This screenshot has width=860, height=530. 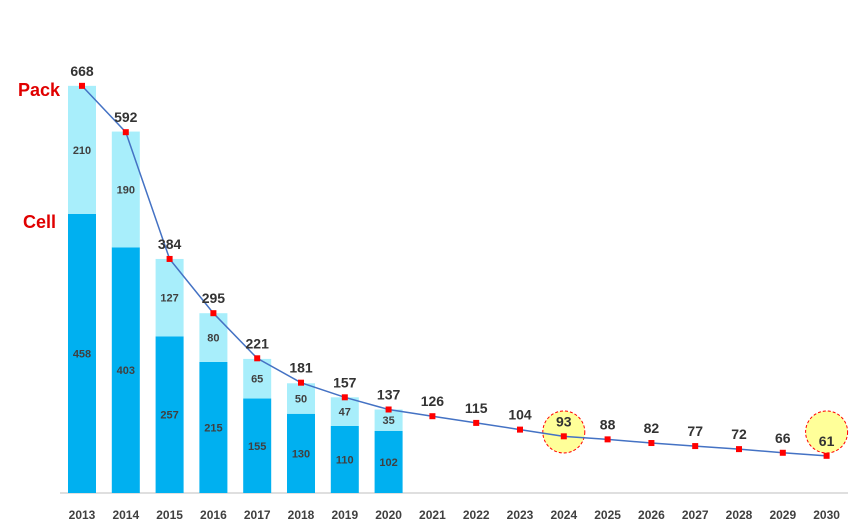 I want to click on cell-value-label: 458, so click(x=82, y=354).